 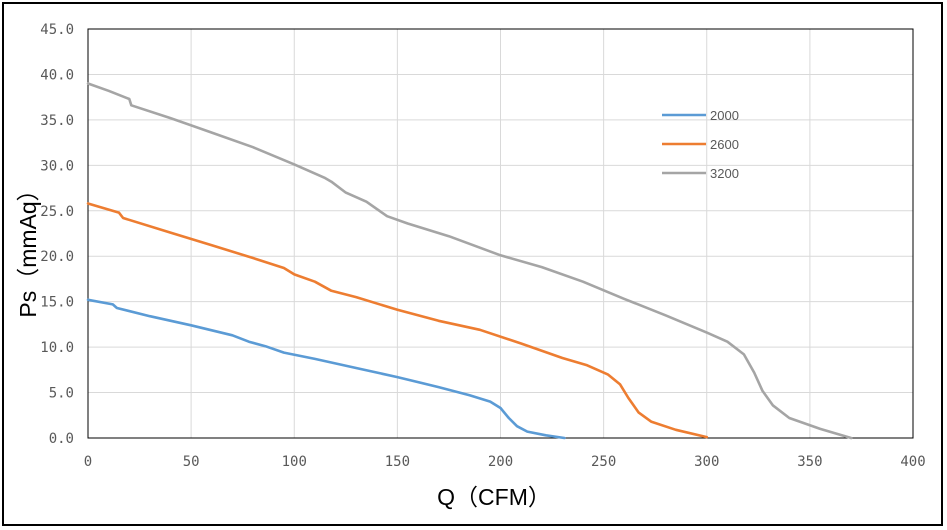 I want to click on x-tick-label: 300, so click(x=706, y=462).